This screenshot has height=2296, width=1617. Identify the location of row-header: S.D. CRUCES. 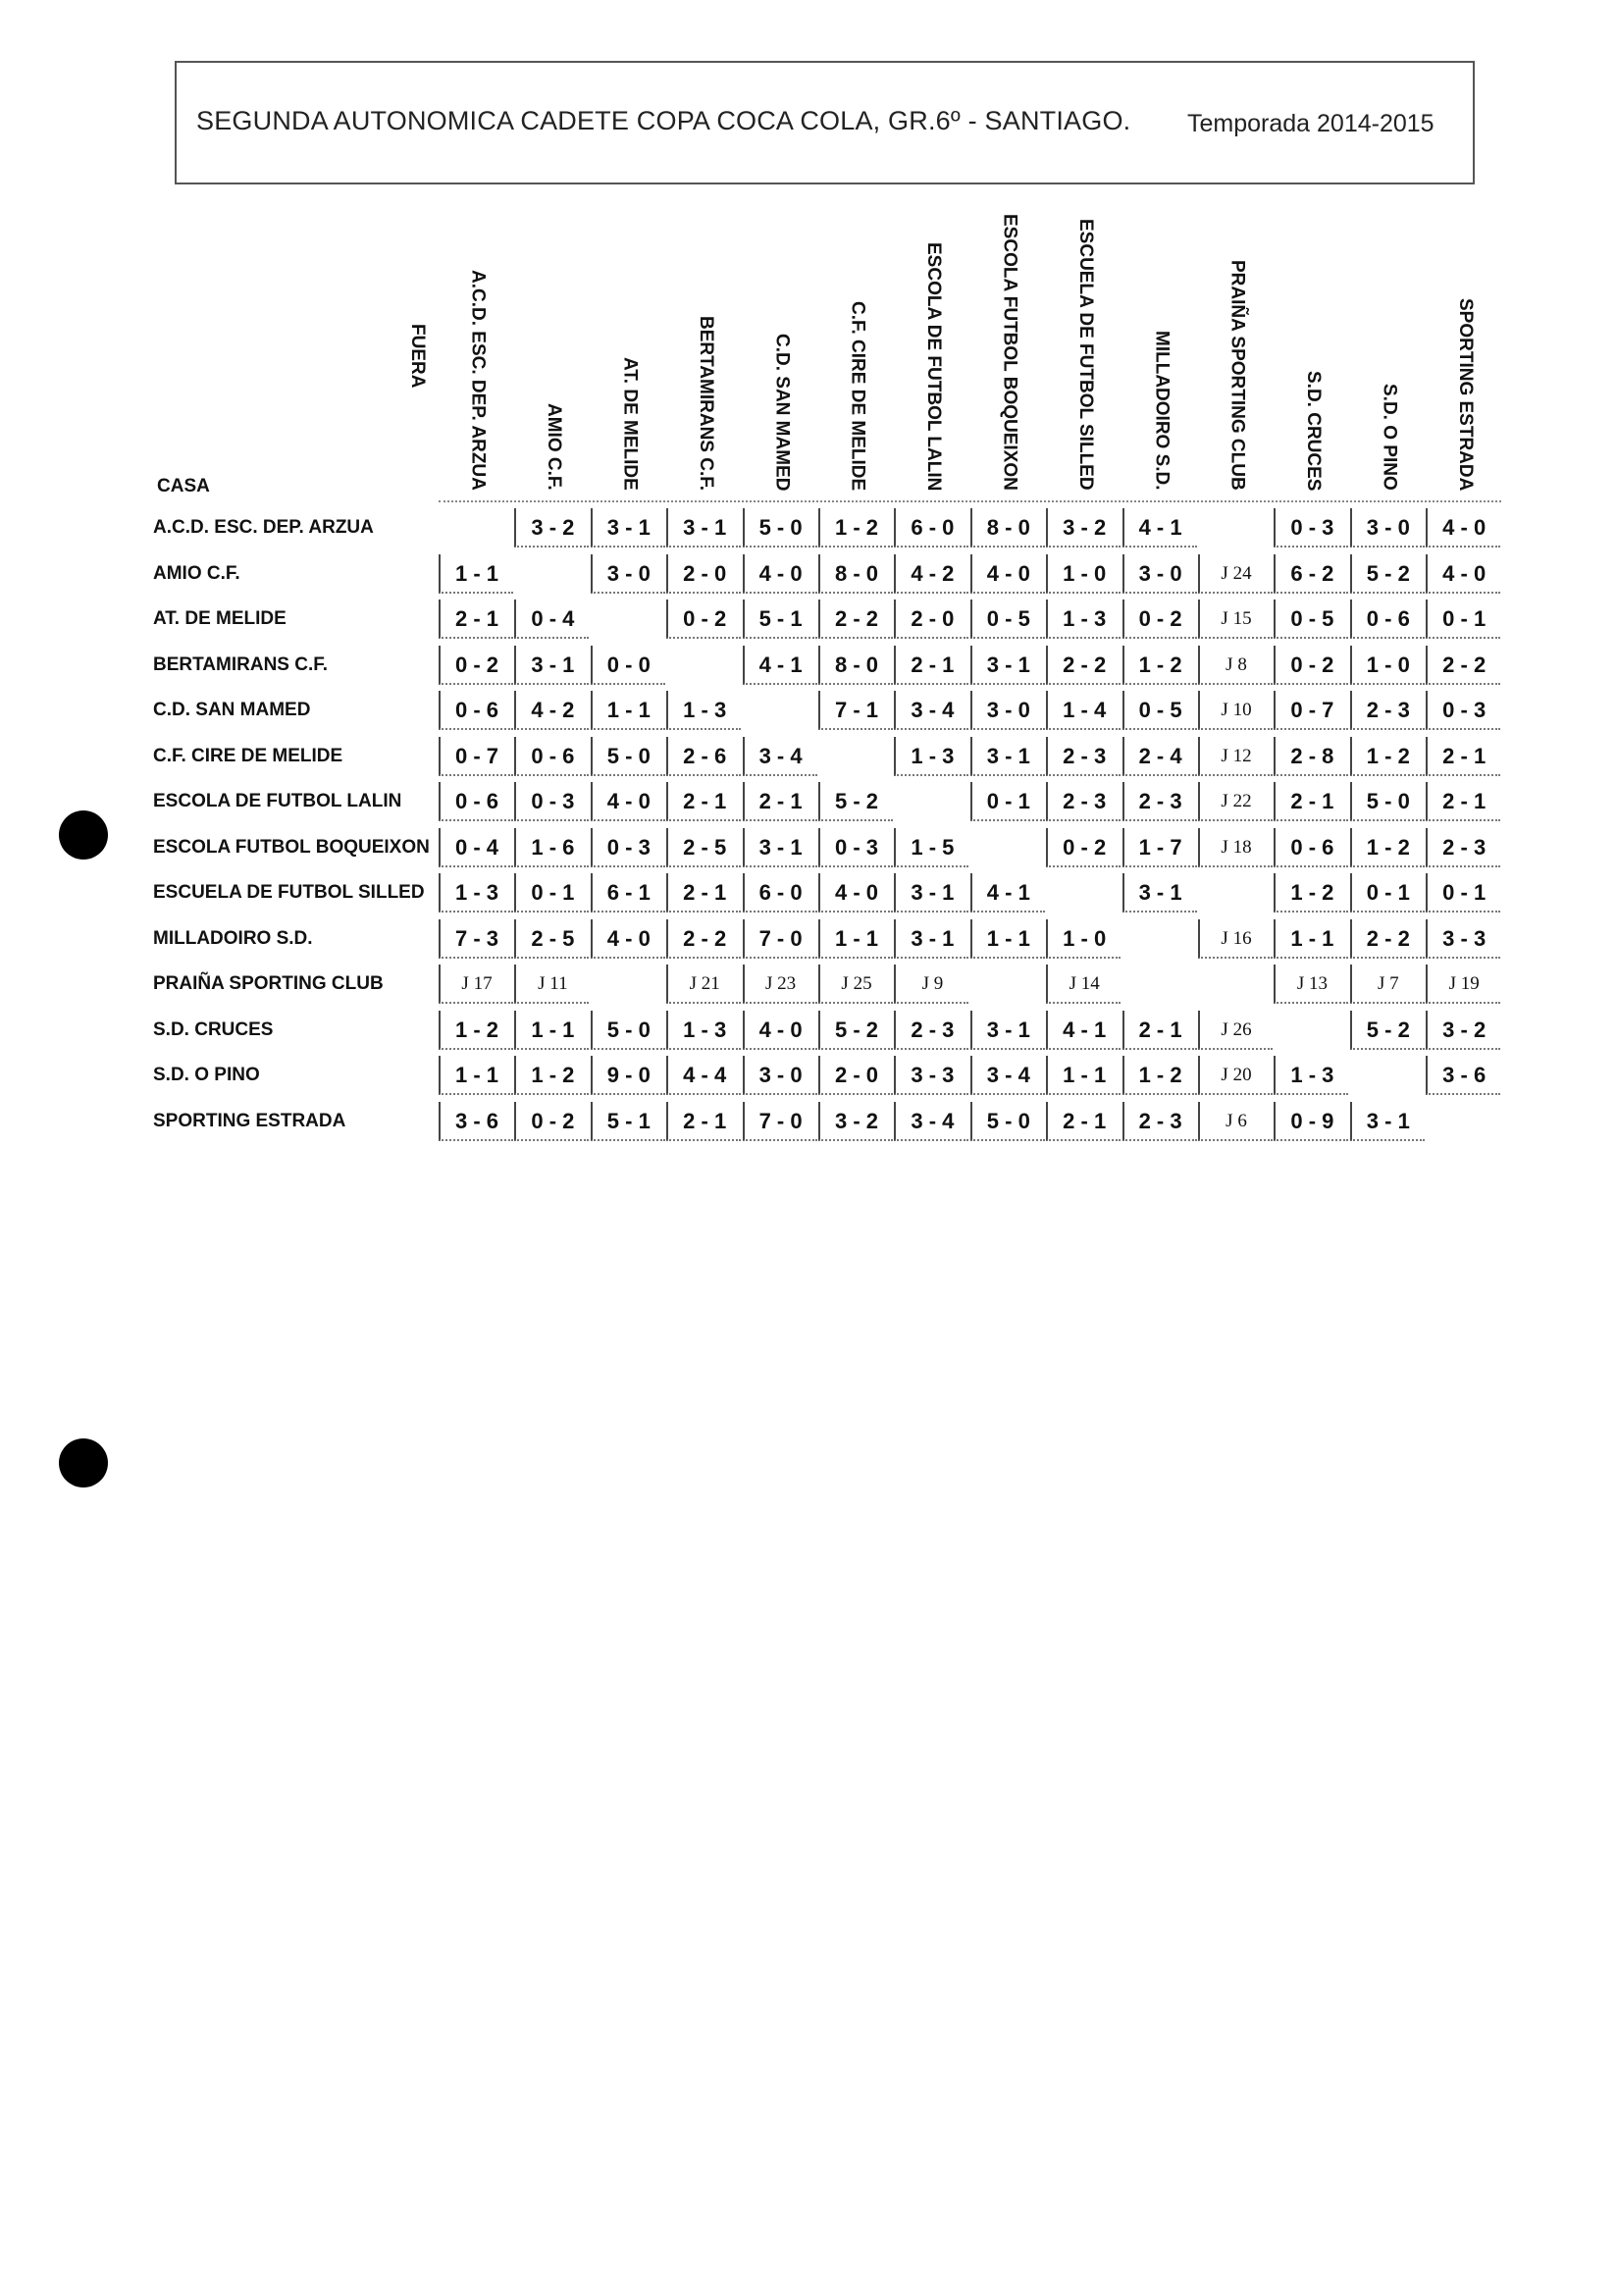
(213, 1029).